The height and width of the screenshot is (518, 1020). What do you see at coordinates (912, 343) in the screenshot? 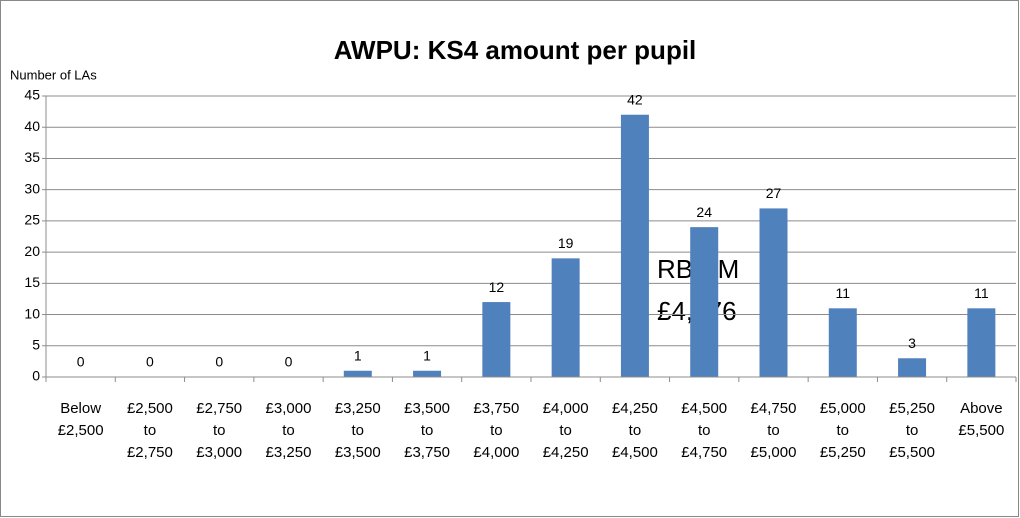
I see `data-label: 3` at bounding box center [912, 343].